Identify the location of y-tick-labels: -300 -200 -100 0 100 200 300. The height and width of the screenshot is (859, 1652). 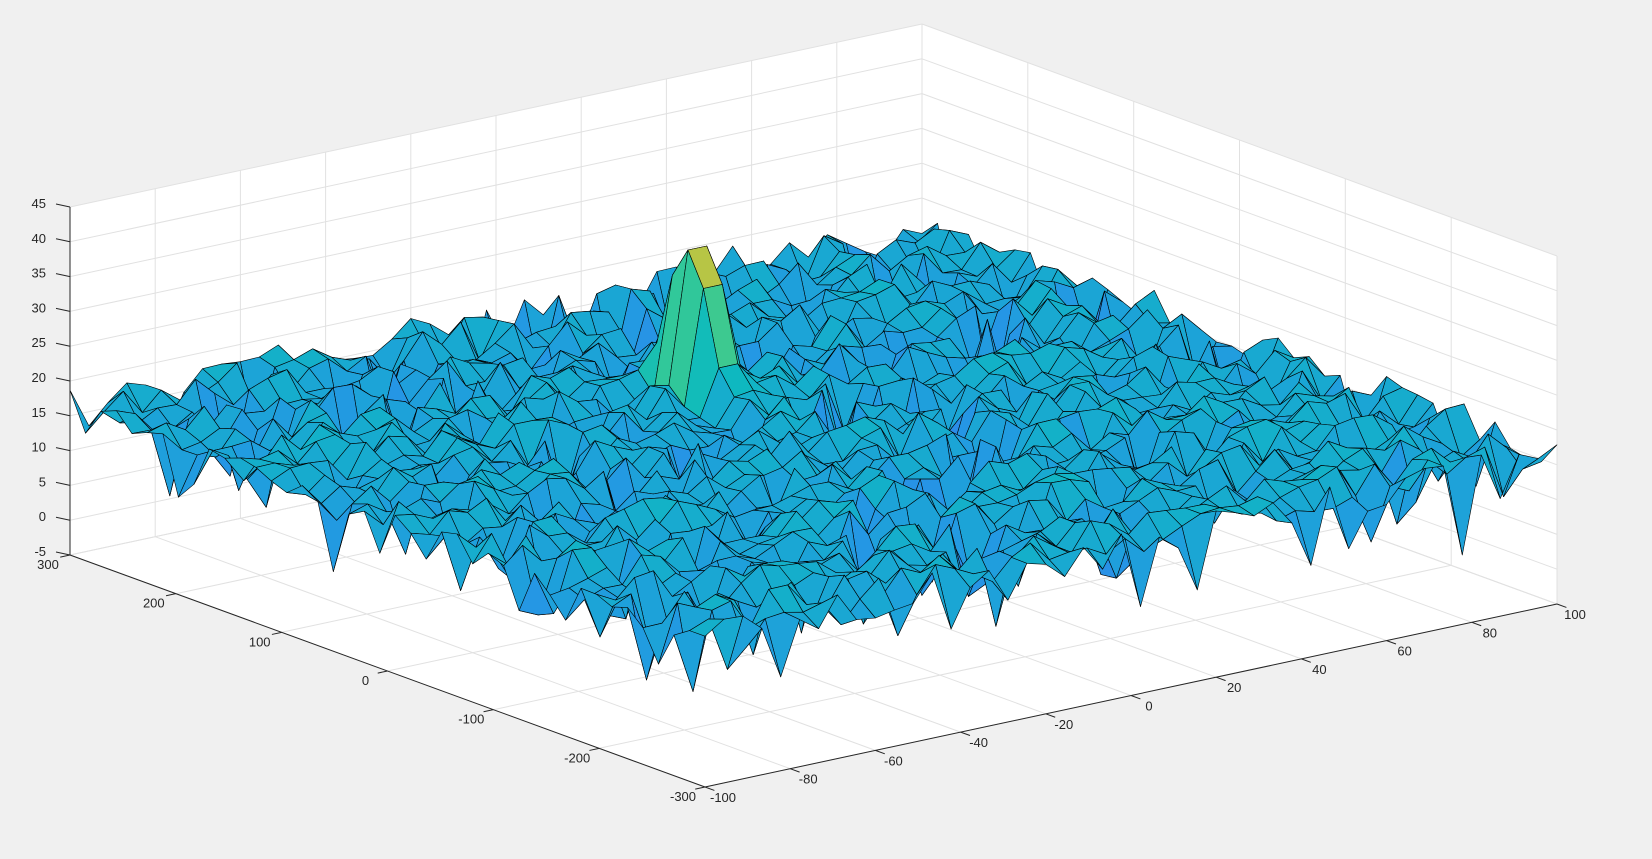
(366, 680).